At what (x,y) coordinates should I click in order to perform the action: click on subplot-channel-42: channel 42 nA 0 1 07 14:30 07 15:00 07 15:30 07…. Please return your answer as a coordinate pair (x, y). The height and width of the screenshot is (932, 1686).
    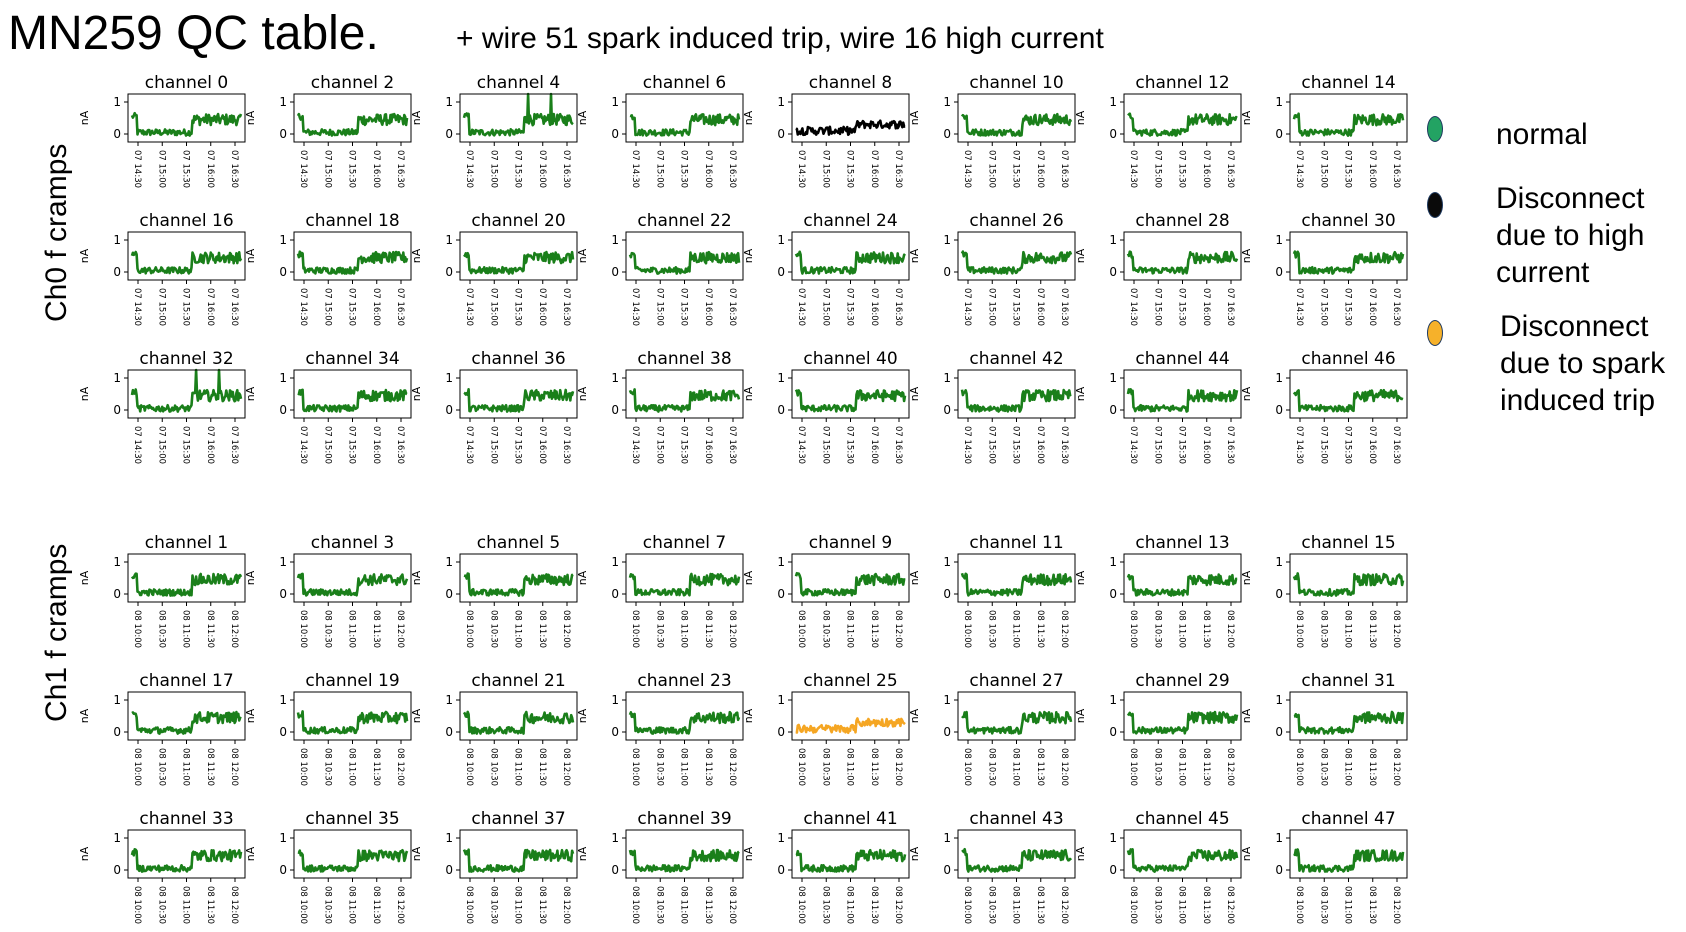
    Looking at the image, I should click on (992, 406).